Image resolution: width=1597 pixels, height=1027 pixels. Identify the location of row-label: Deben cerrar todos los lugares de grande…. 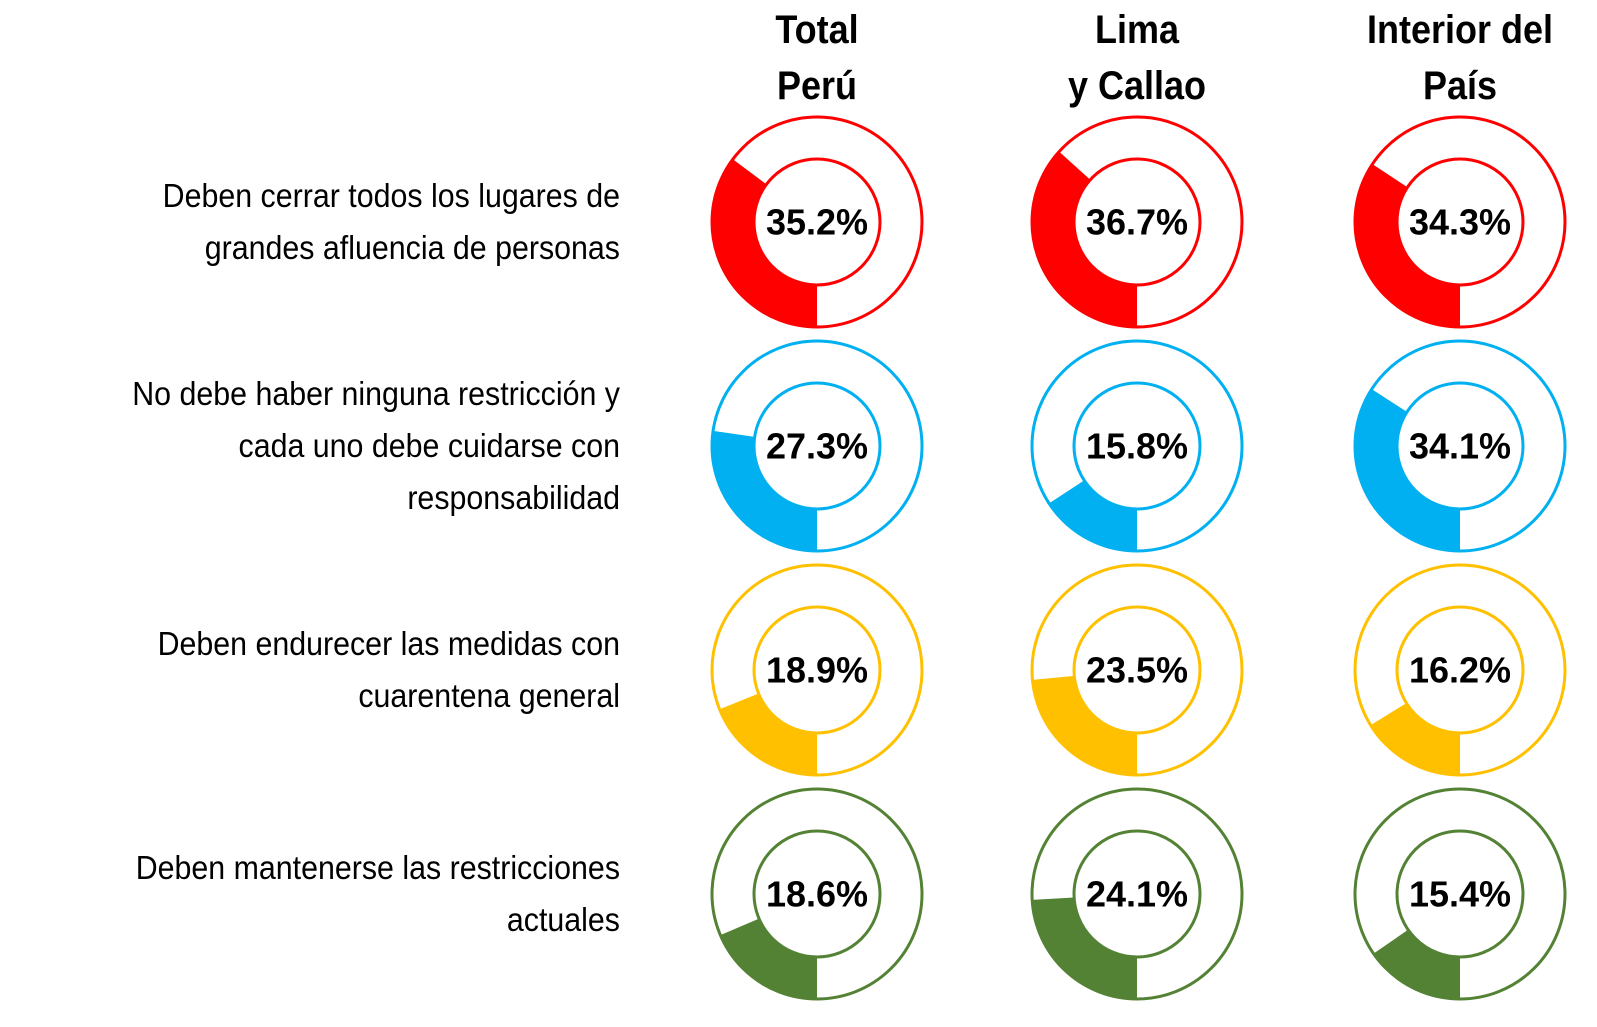
(391, 221).